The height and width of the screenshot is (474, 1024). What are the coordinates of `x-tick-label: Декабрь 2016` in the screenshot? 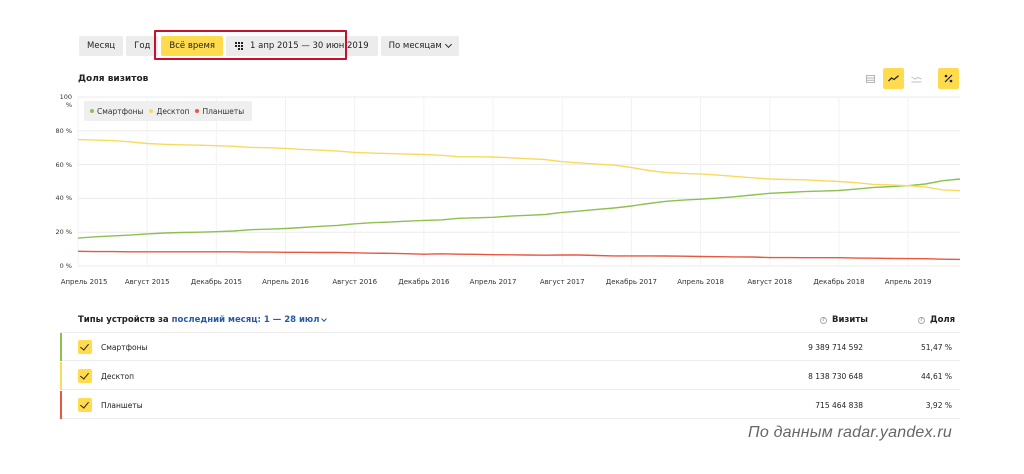 It's located at (424, 282).